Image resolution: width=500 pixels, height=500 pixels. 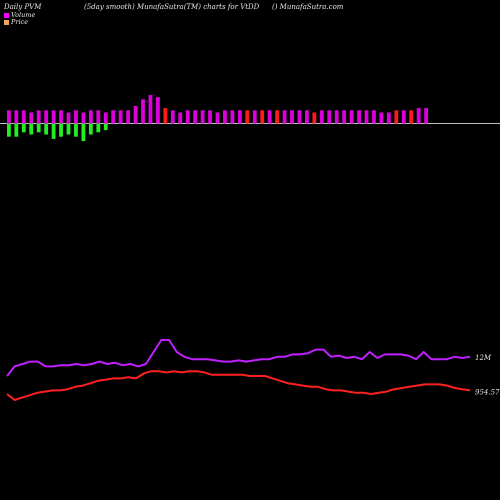 I want to click on volume-last-label: 12M, so click(x=483, y=358).